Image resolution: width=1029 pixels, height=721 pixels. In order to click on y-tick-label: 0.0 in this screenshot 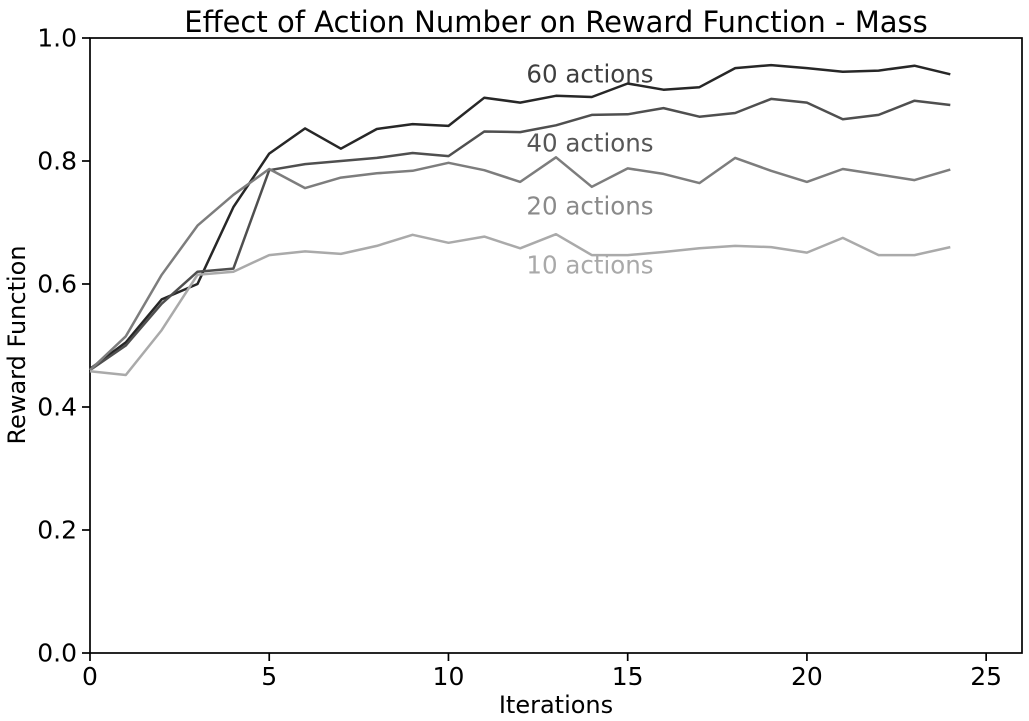, I will do `click(57, 653)`.